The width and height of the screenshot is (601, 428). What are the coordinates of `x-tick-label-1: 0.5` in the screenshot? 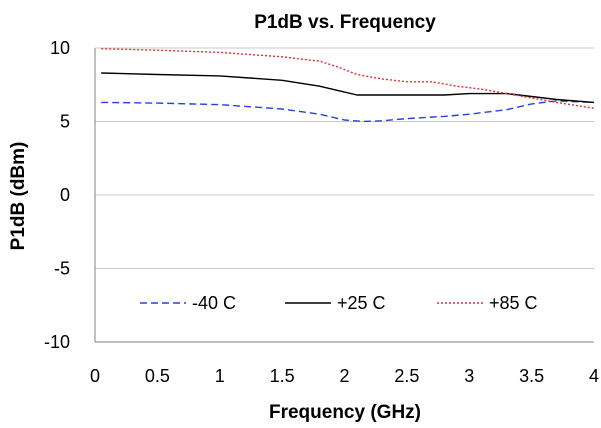 It's located at (157, 376).